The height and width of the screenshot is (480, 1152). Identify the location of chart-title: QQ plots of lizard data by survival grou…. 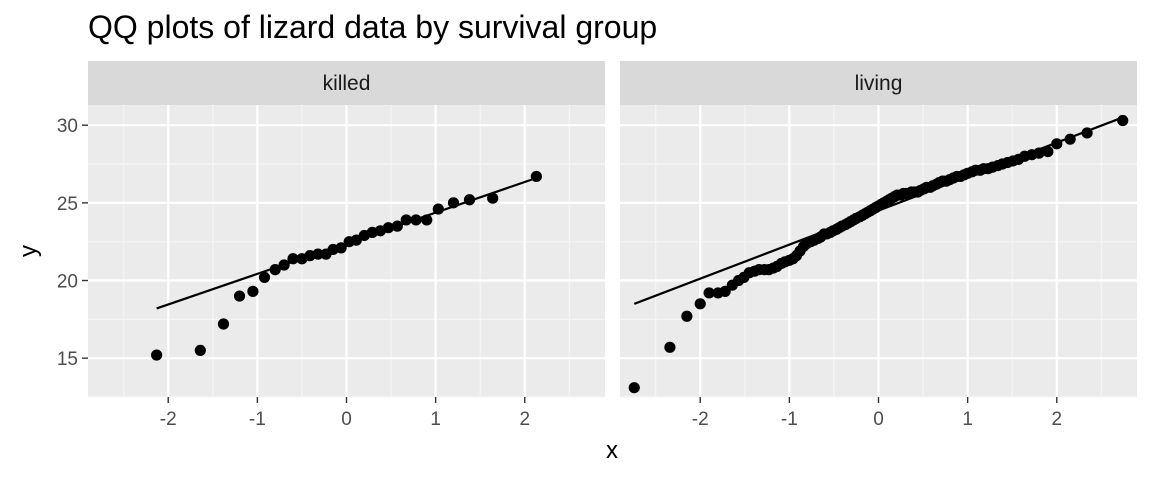
(372, 27).